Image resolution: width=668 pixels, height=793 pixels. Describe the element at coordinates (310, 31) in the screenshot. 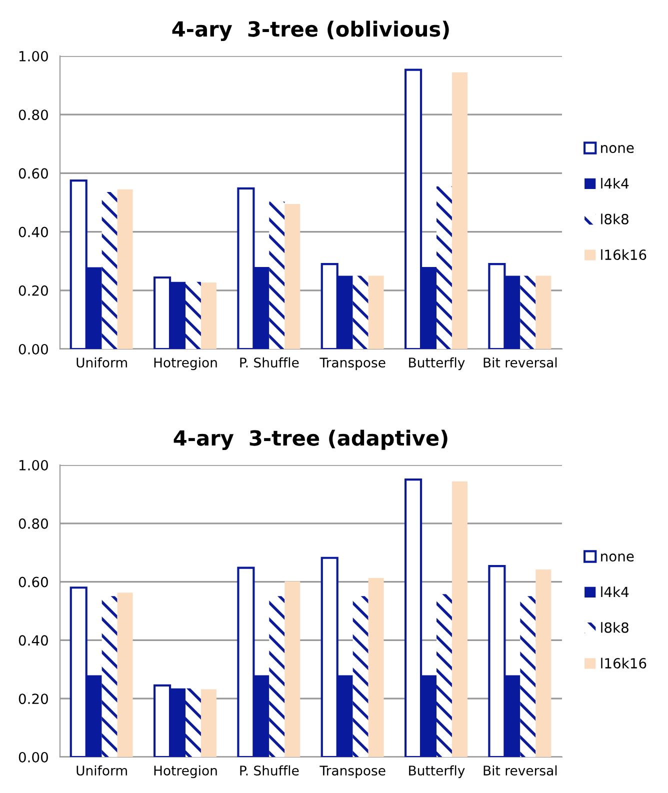

I see `chart-title: 4-ary 3-tree (oblivious)` at that location.